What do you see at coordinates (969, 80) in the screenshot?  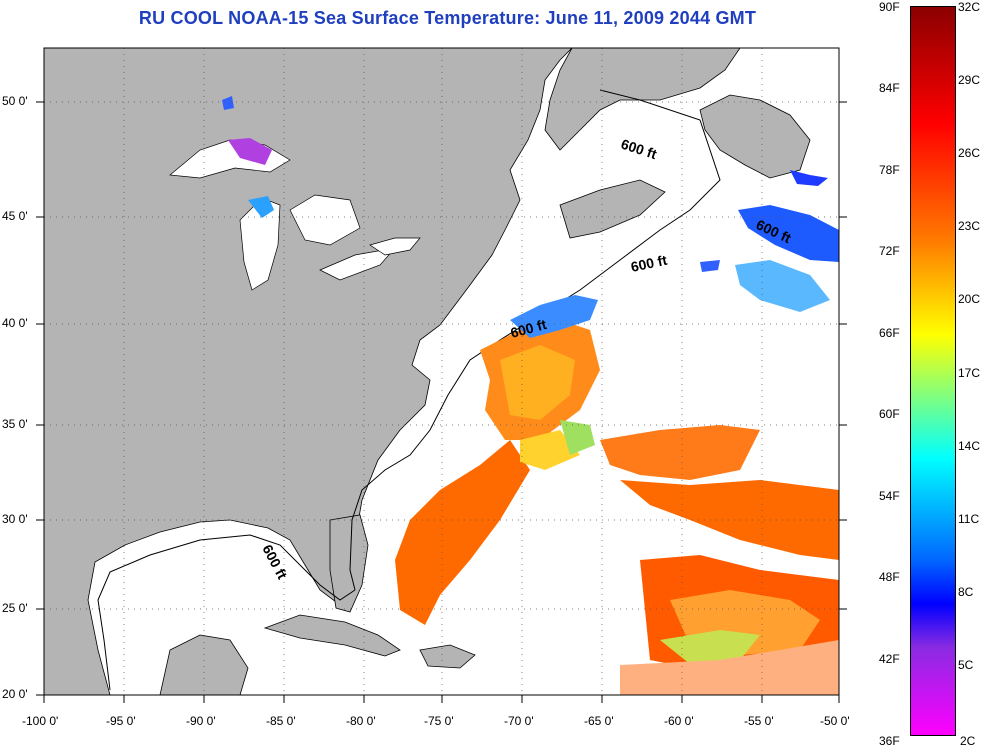 I see `colorbar-c-label: 29C` at bounding box center [969, 80].